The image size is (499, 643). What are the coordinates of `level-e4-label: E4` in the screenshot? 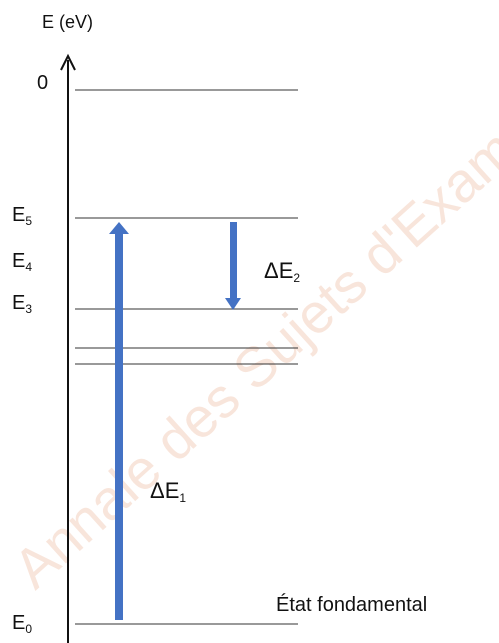 It's located at (22, 262).